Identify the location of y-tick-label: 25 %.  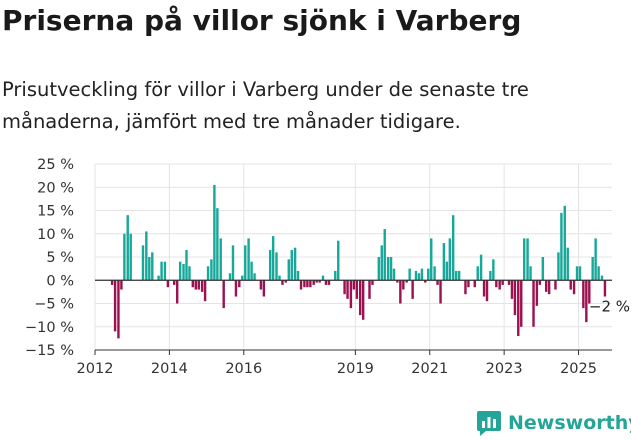
(55, 165).